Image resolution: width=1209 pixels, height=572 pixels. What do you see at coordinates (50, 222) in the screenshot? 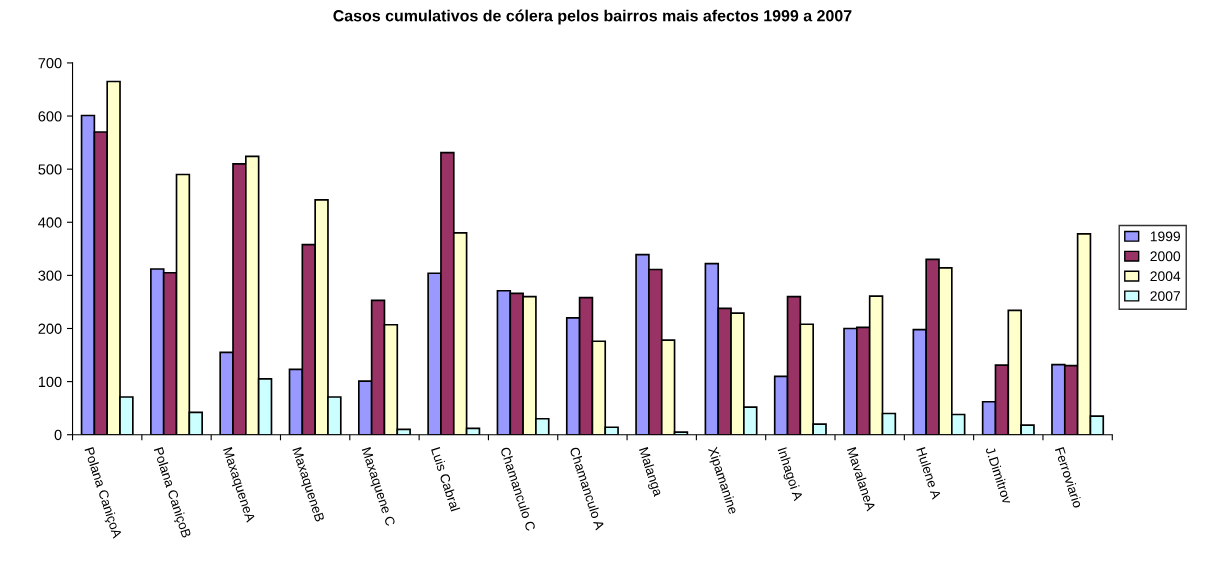
I see `y-tick-label: 400` at bounding box center [50, 222].